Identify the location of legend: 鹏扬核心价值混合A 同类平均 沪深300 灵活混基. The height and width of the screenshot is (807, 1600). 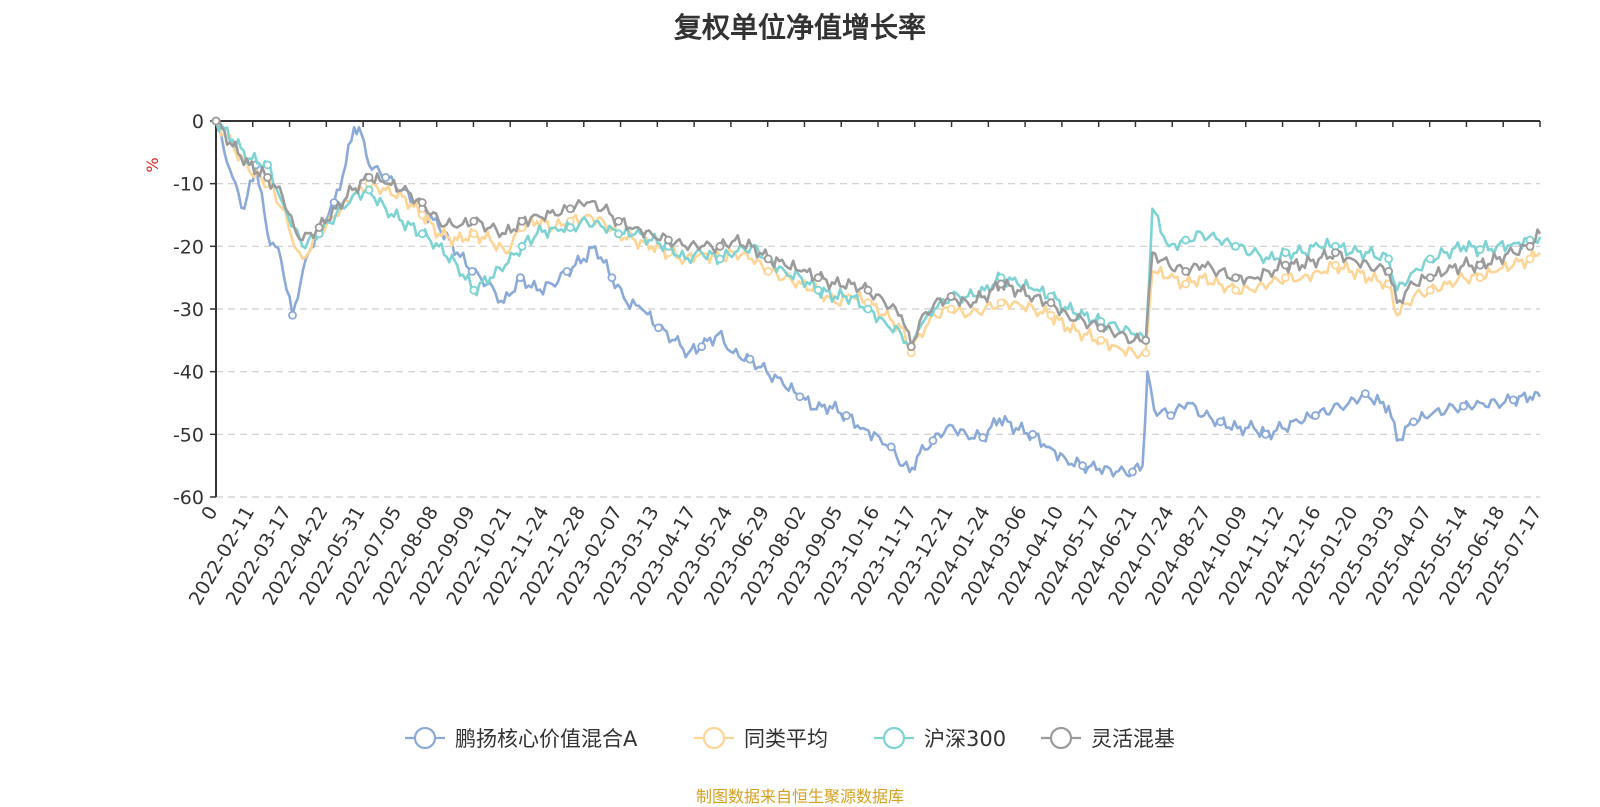
(790, 738).